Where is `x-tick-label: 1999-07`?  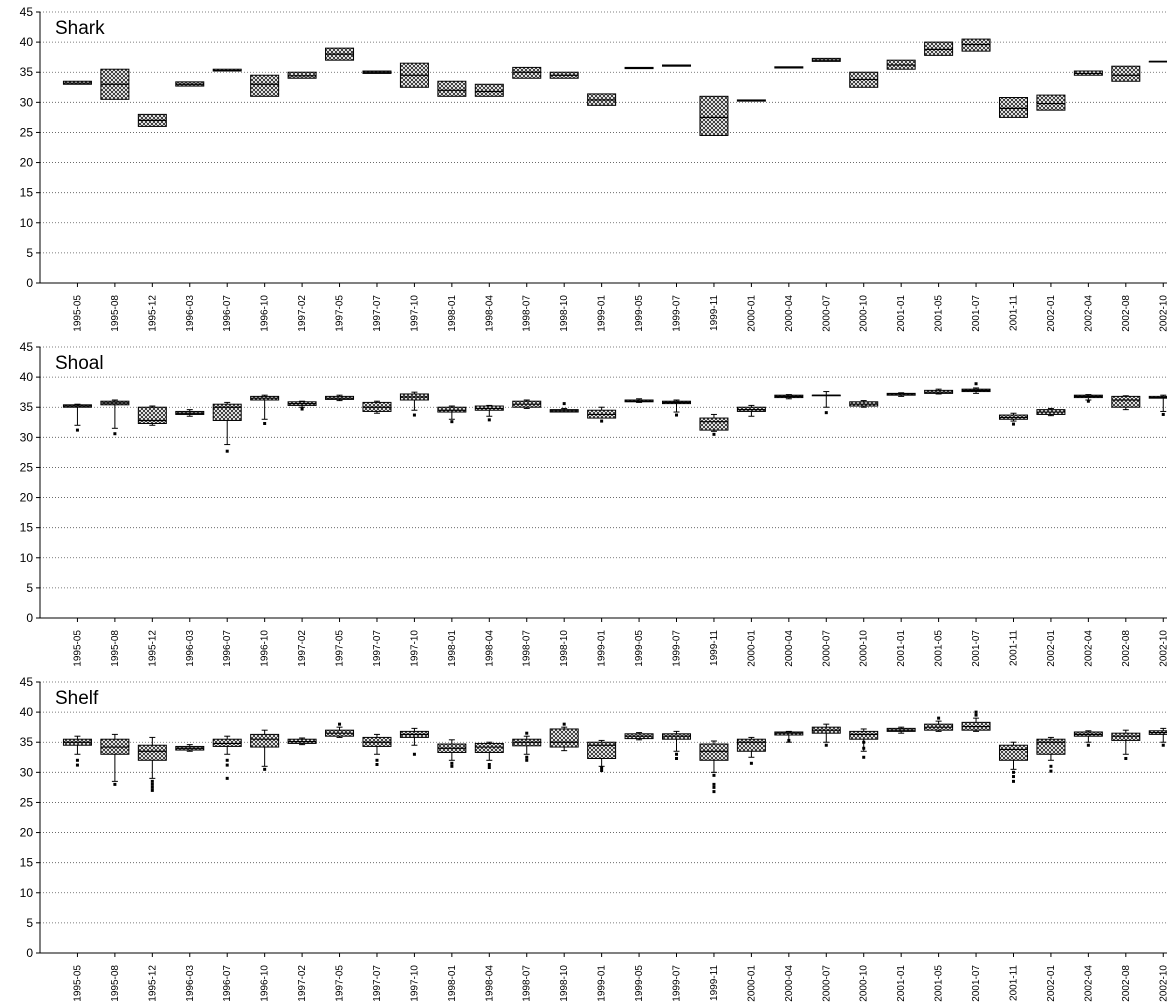 x-tick-label: 1999-07 is located at coordinates (677, 648).